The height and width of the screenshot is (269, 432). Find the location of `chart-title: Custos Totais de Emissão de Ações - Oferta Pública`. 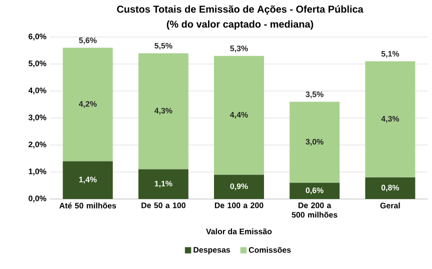

chart-title: Custos Totais de Emissão de Ações - Oferta Pública is located at coordinates (240, 10).